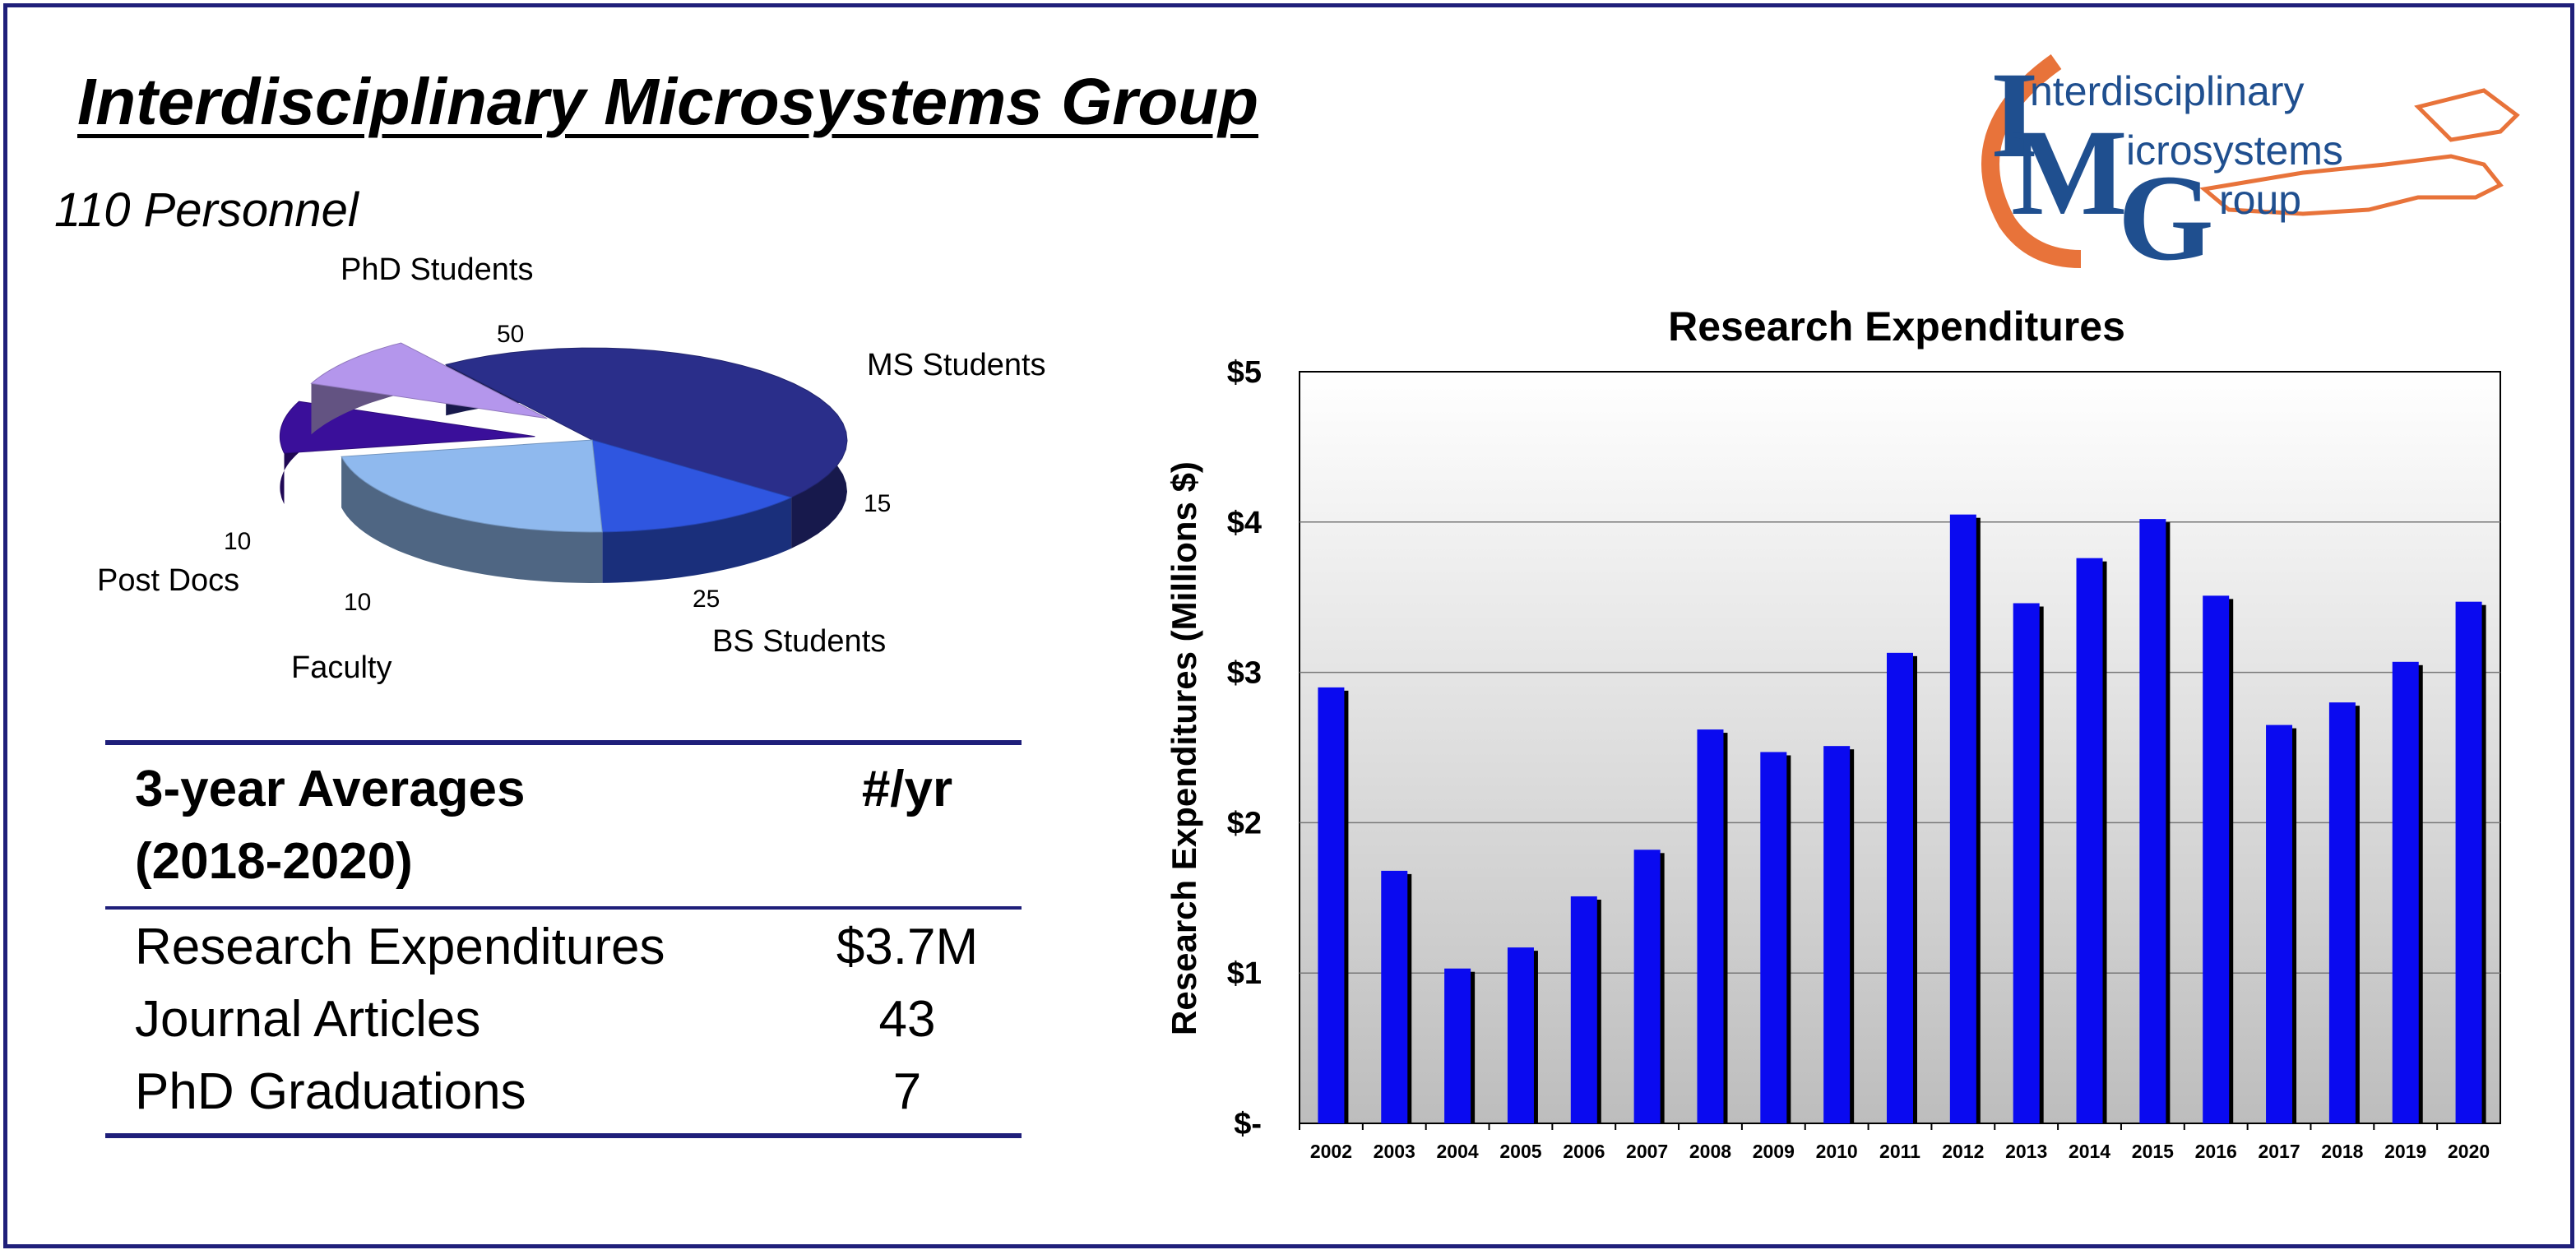 Image resolution: width=2576 pixels, height=1250 pixels. I want to click on table-header-row: 3-year Averages (2018-2020) #/yr, so click(564, 827).